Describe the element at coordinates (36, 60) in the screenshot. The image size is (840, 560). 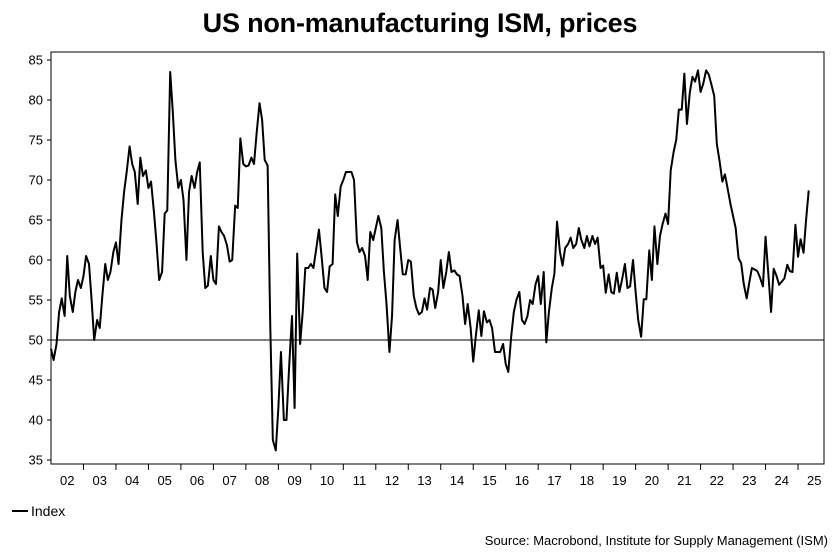
I see `y-tick-label-85: 85` at that location.